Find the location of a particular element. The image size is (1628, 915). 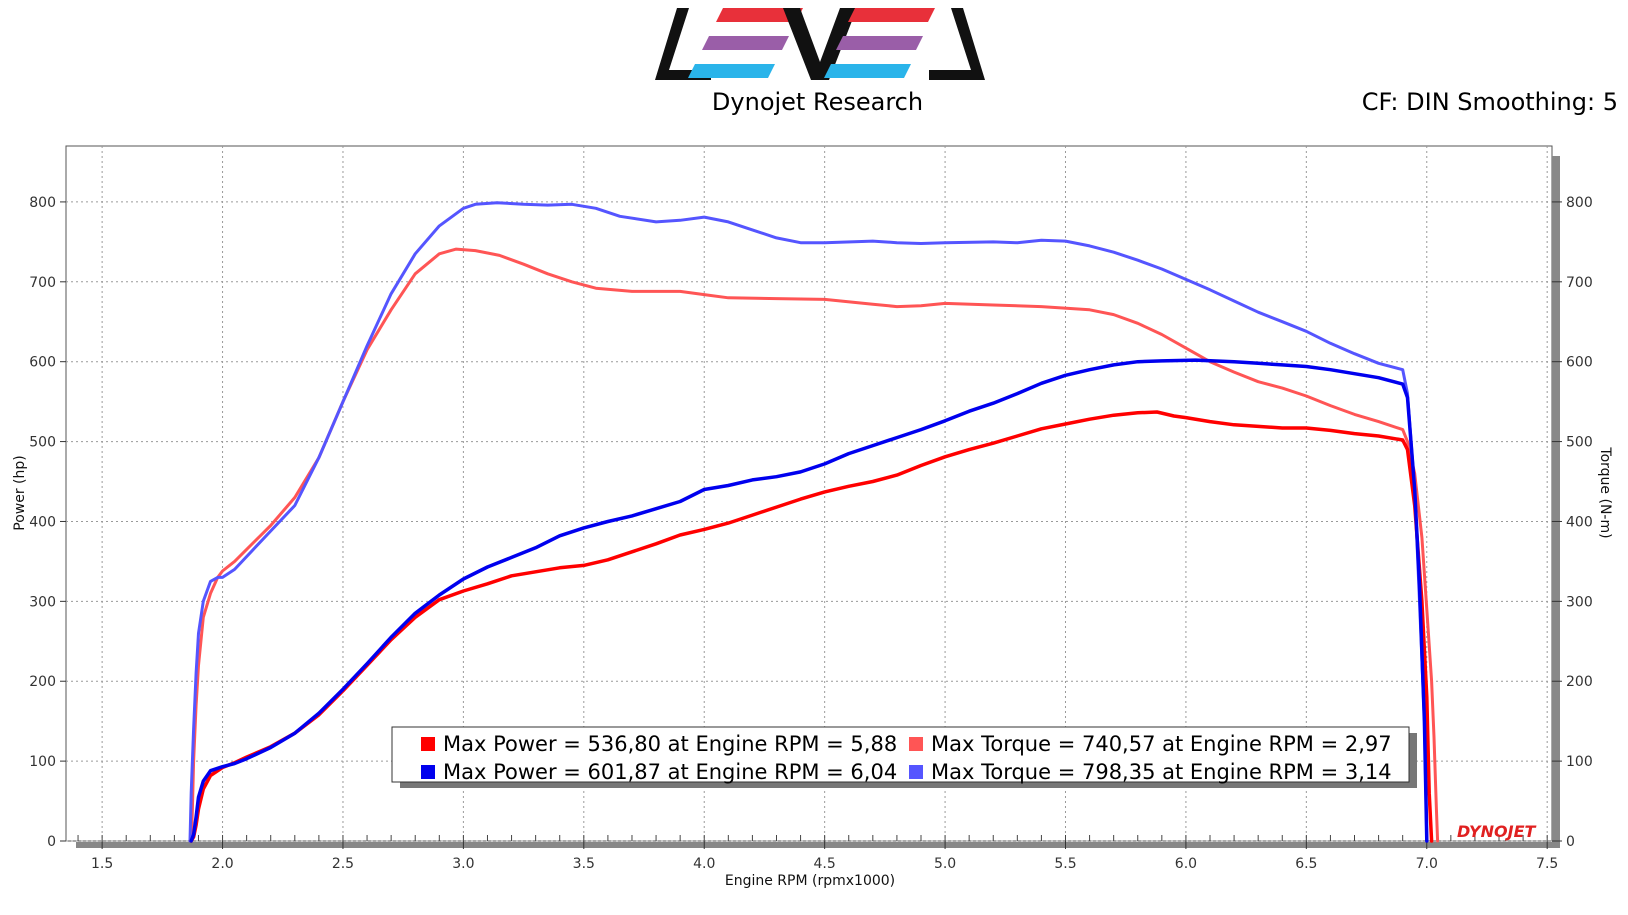

y-left-tick-label: 500 is located at coordinates (42, 443).